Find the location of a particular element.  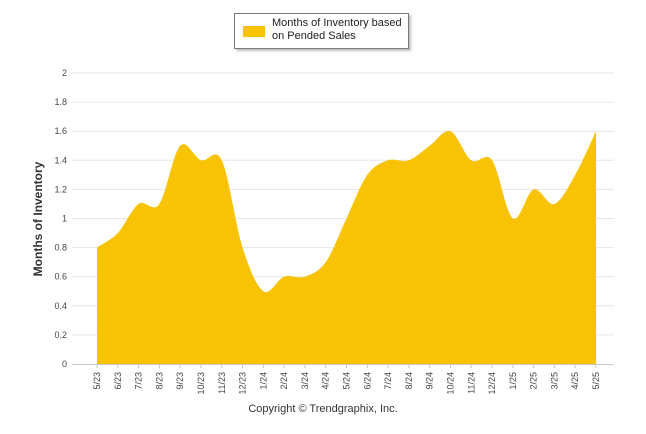

x-tick-label: 11/23 is located at coordinates (222, 383).